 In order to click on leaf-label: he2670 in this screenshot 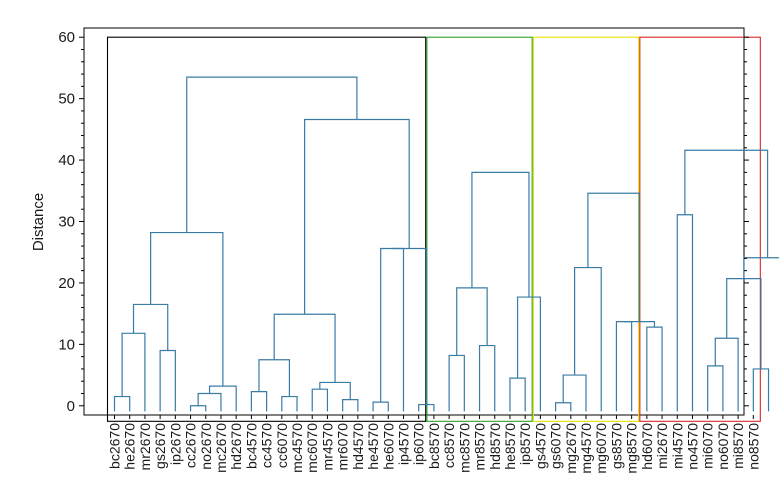, I will do `click(130, 446)`.